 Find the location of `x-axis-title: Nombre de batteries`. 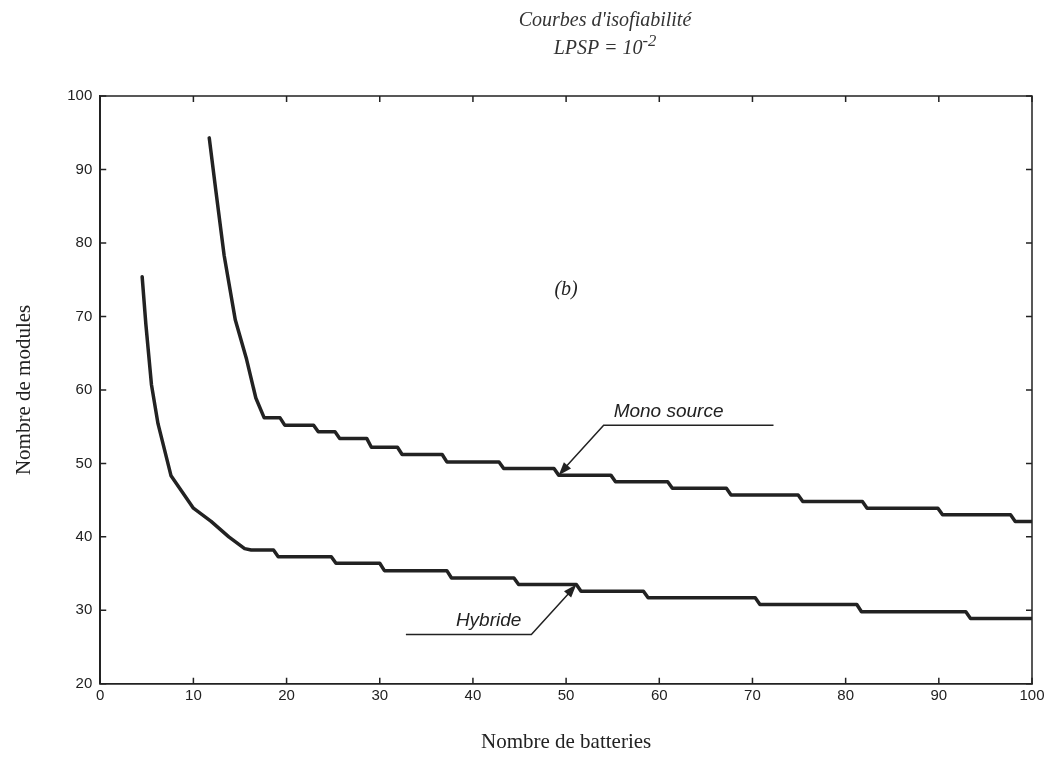

x-axis-title: Nombre de batteries is located at coordinates (566, 740).